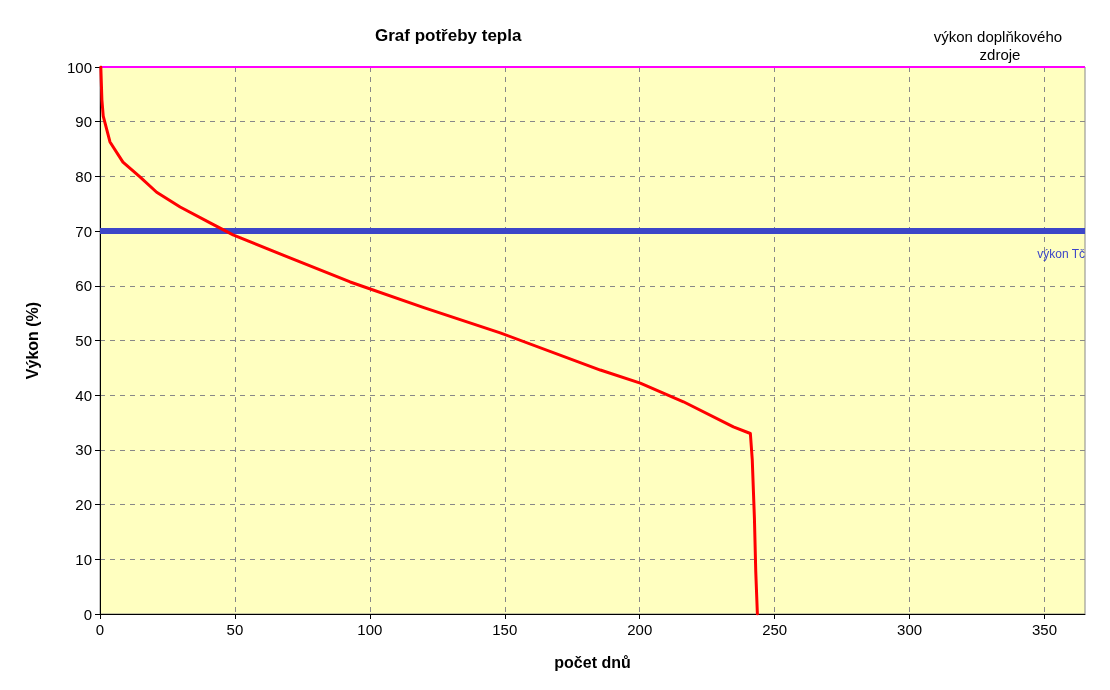  What do you see at coordinates (83, 340) in the screenshot?
I see `y-tick-label: 50` at bounding box center [83, 340].